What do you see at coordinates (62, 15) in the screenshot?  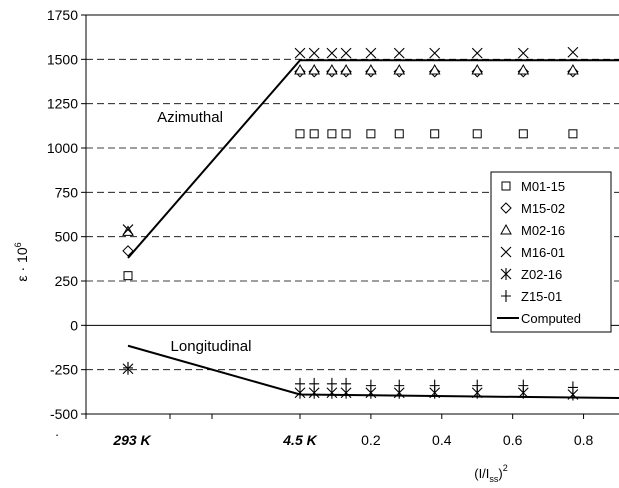 I see `y-tick-label: 1750` at bounding box center [62, 15].